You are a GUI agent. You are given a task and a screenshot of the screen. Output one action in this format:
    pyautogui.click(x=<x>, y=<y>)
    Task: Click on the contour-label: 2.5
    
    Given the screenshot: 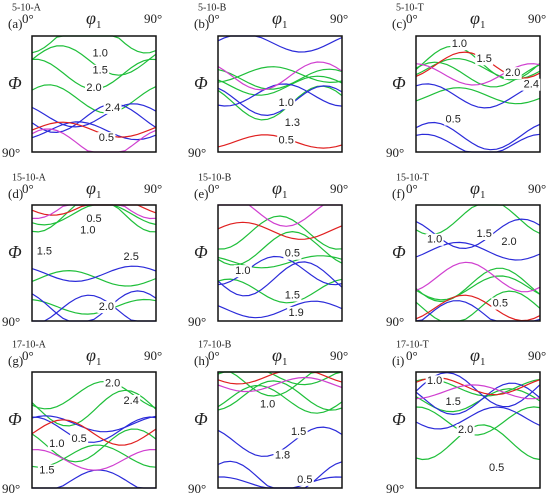 What is the action you would take?
    pyautogui.click(x=131, y=257)
    